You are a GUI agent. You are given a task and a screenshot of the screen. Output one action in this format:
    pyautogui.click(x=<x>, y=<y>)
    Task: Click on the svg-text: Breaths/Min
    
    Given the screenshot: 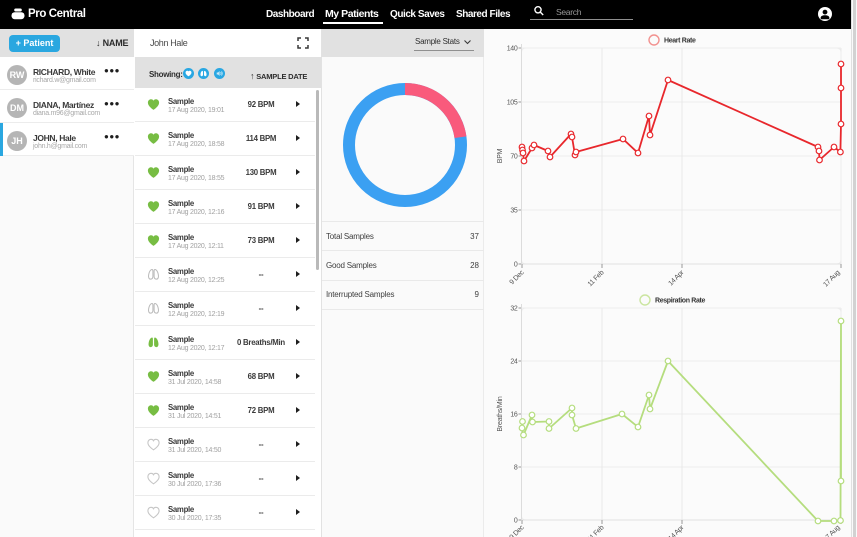 What is the action you would take?
    pyautogui.click(x=500, y=413)
    